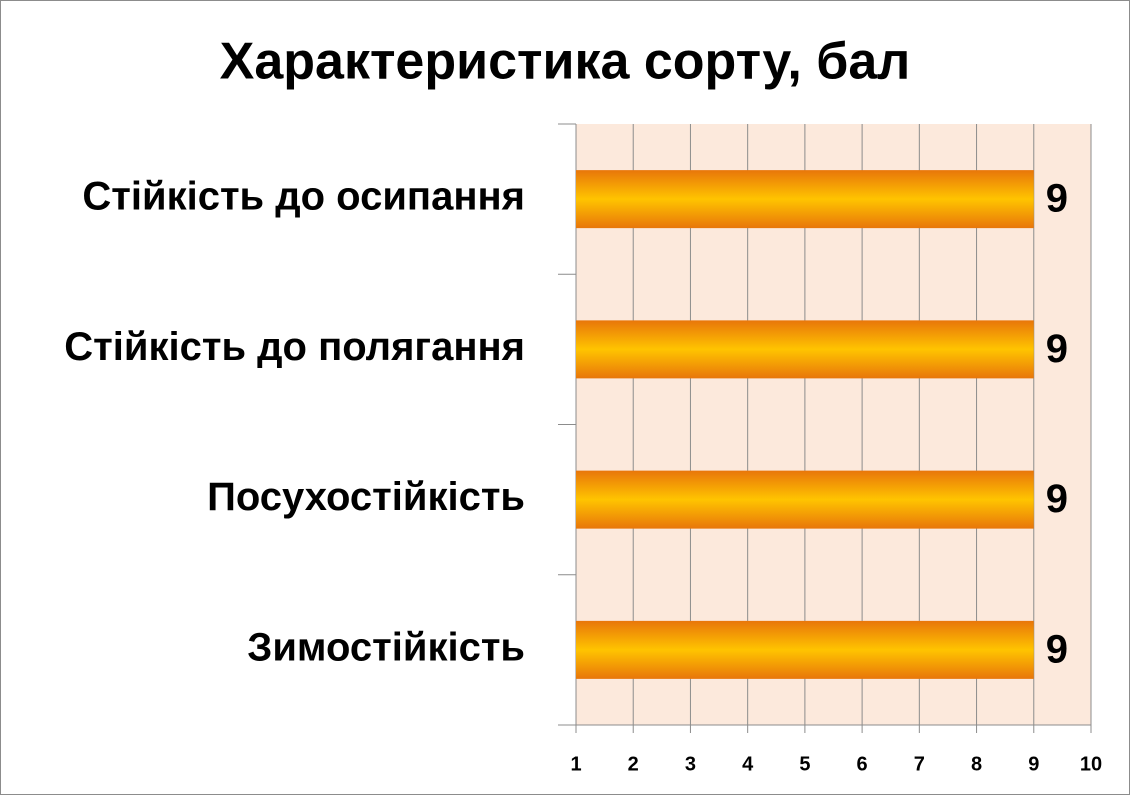  I want to click on x-tick-label: 10, so click(1091, 764).